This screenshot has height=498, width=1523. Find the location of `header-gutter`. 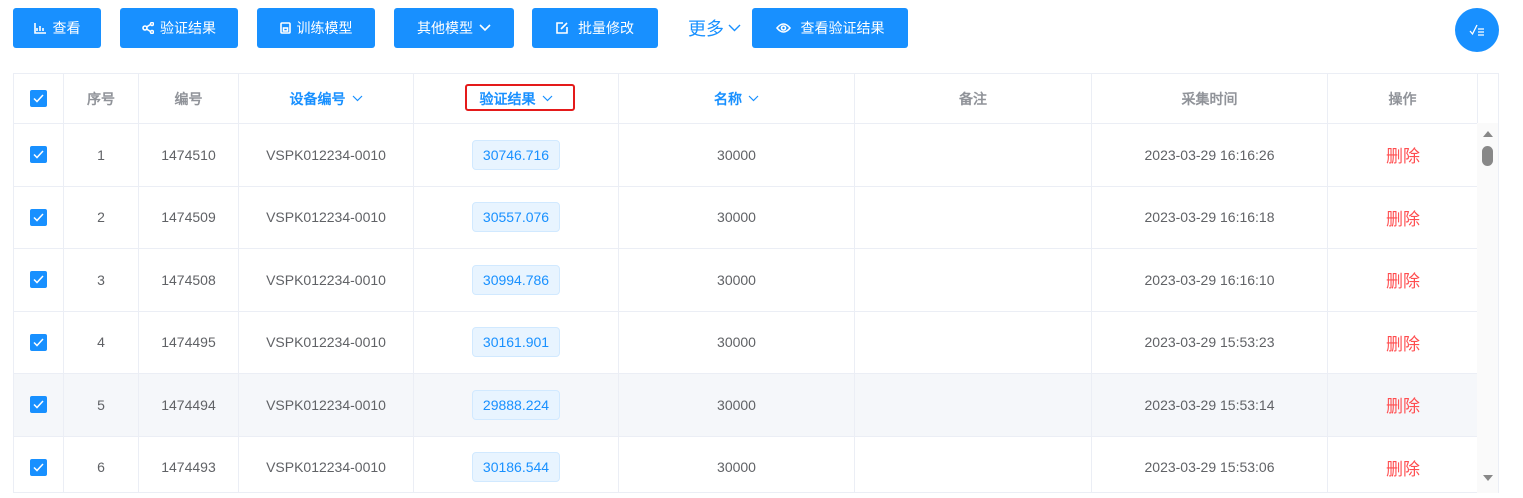

header-gutter is located at coordinates (1488, 98).